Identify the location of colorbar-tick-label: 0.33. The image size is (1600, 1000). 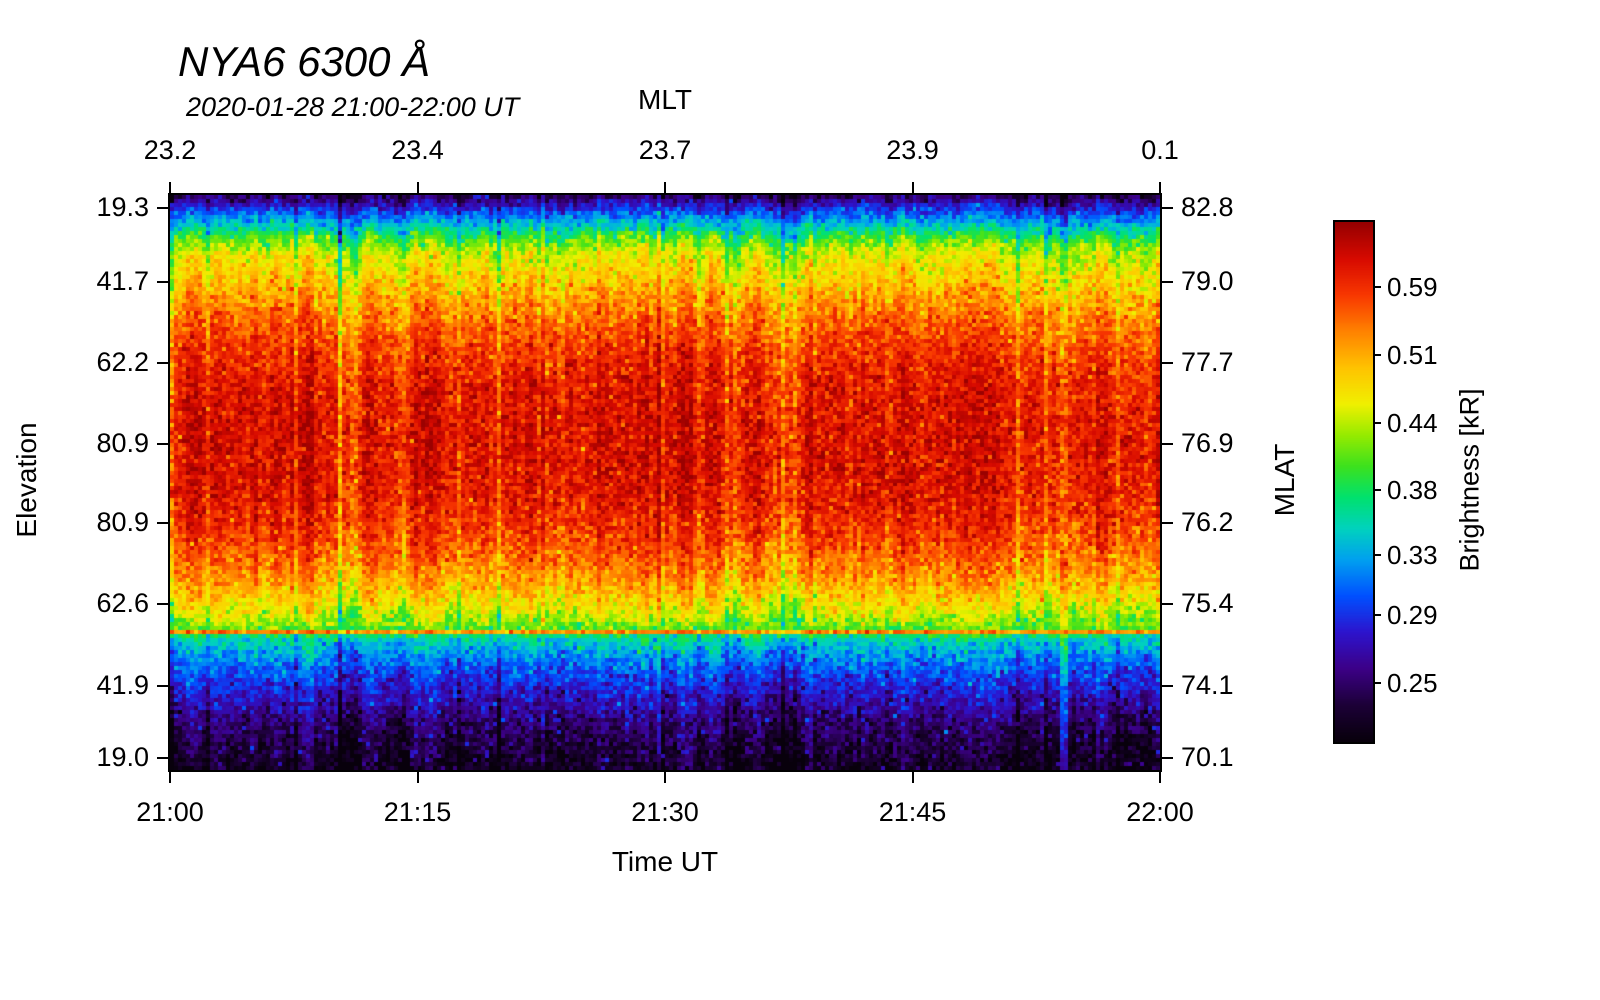
(1412, 555).